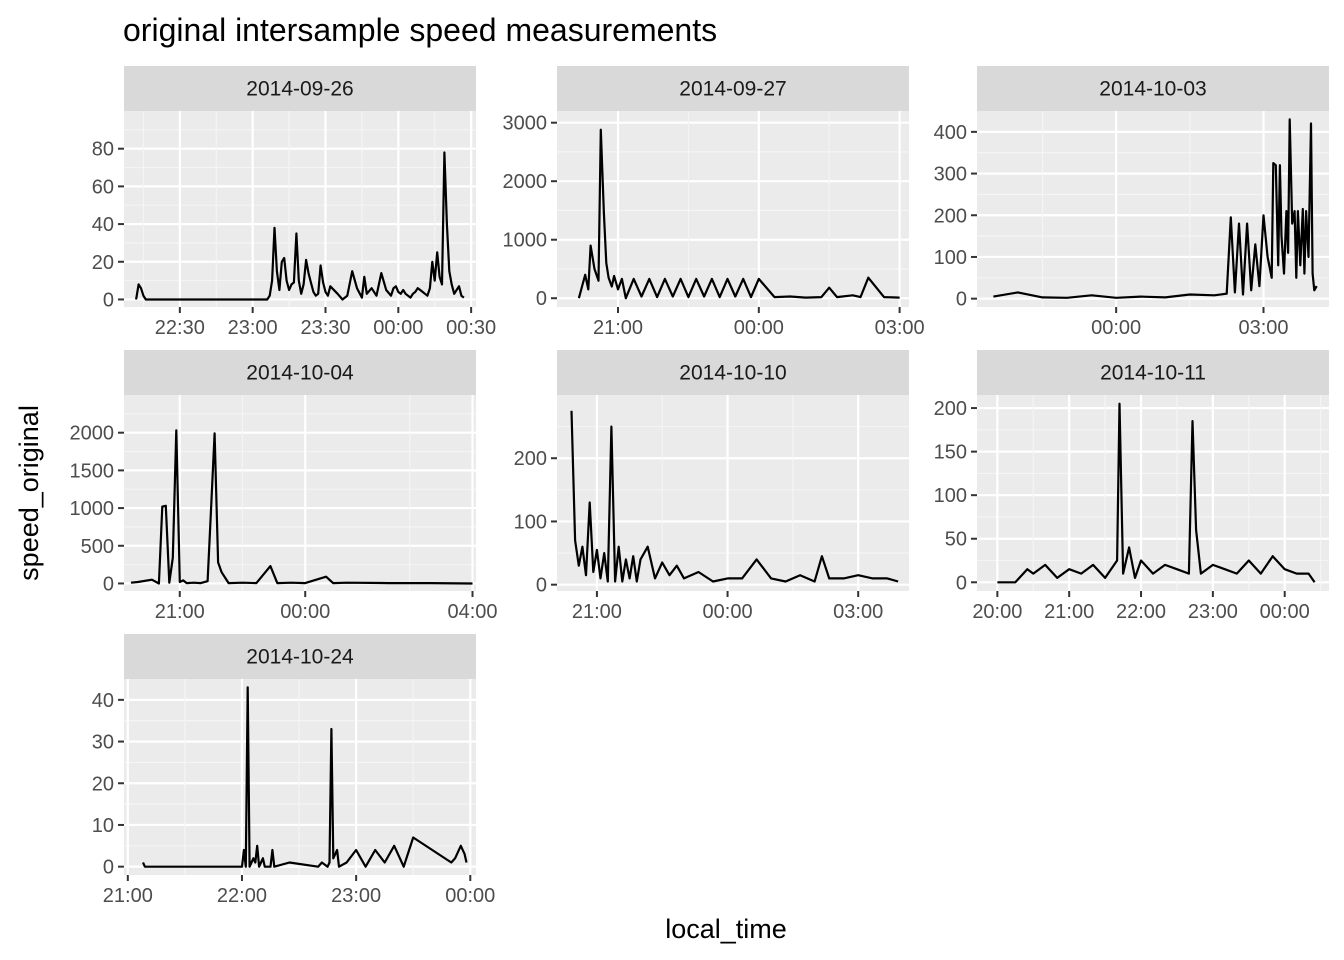  I want to click on facet-strip-label: 2014-10-24, so click(300, 657).